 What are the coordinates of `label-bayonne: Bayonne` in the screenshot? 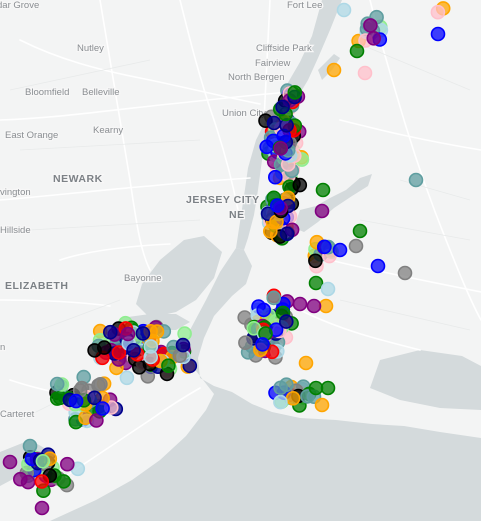 It's located at (143, 278).